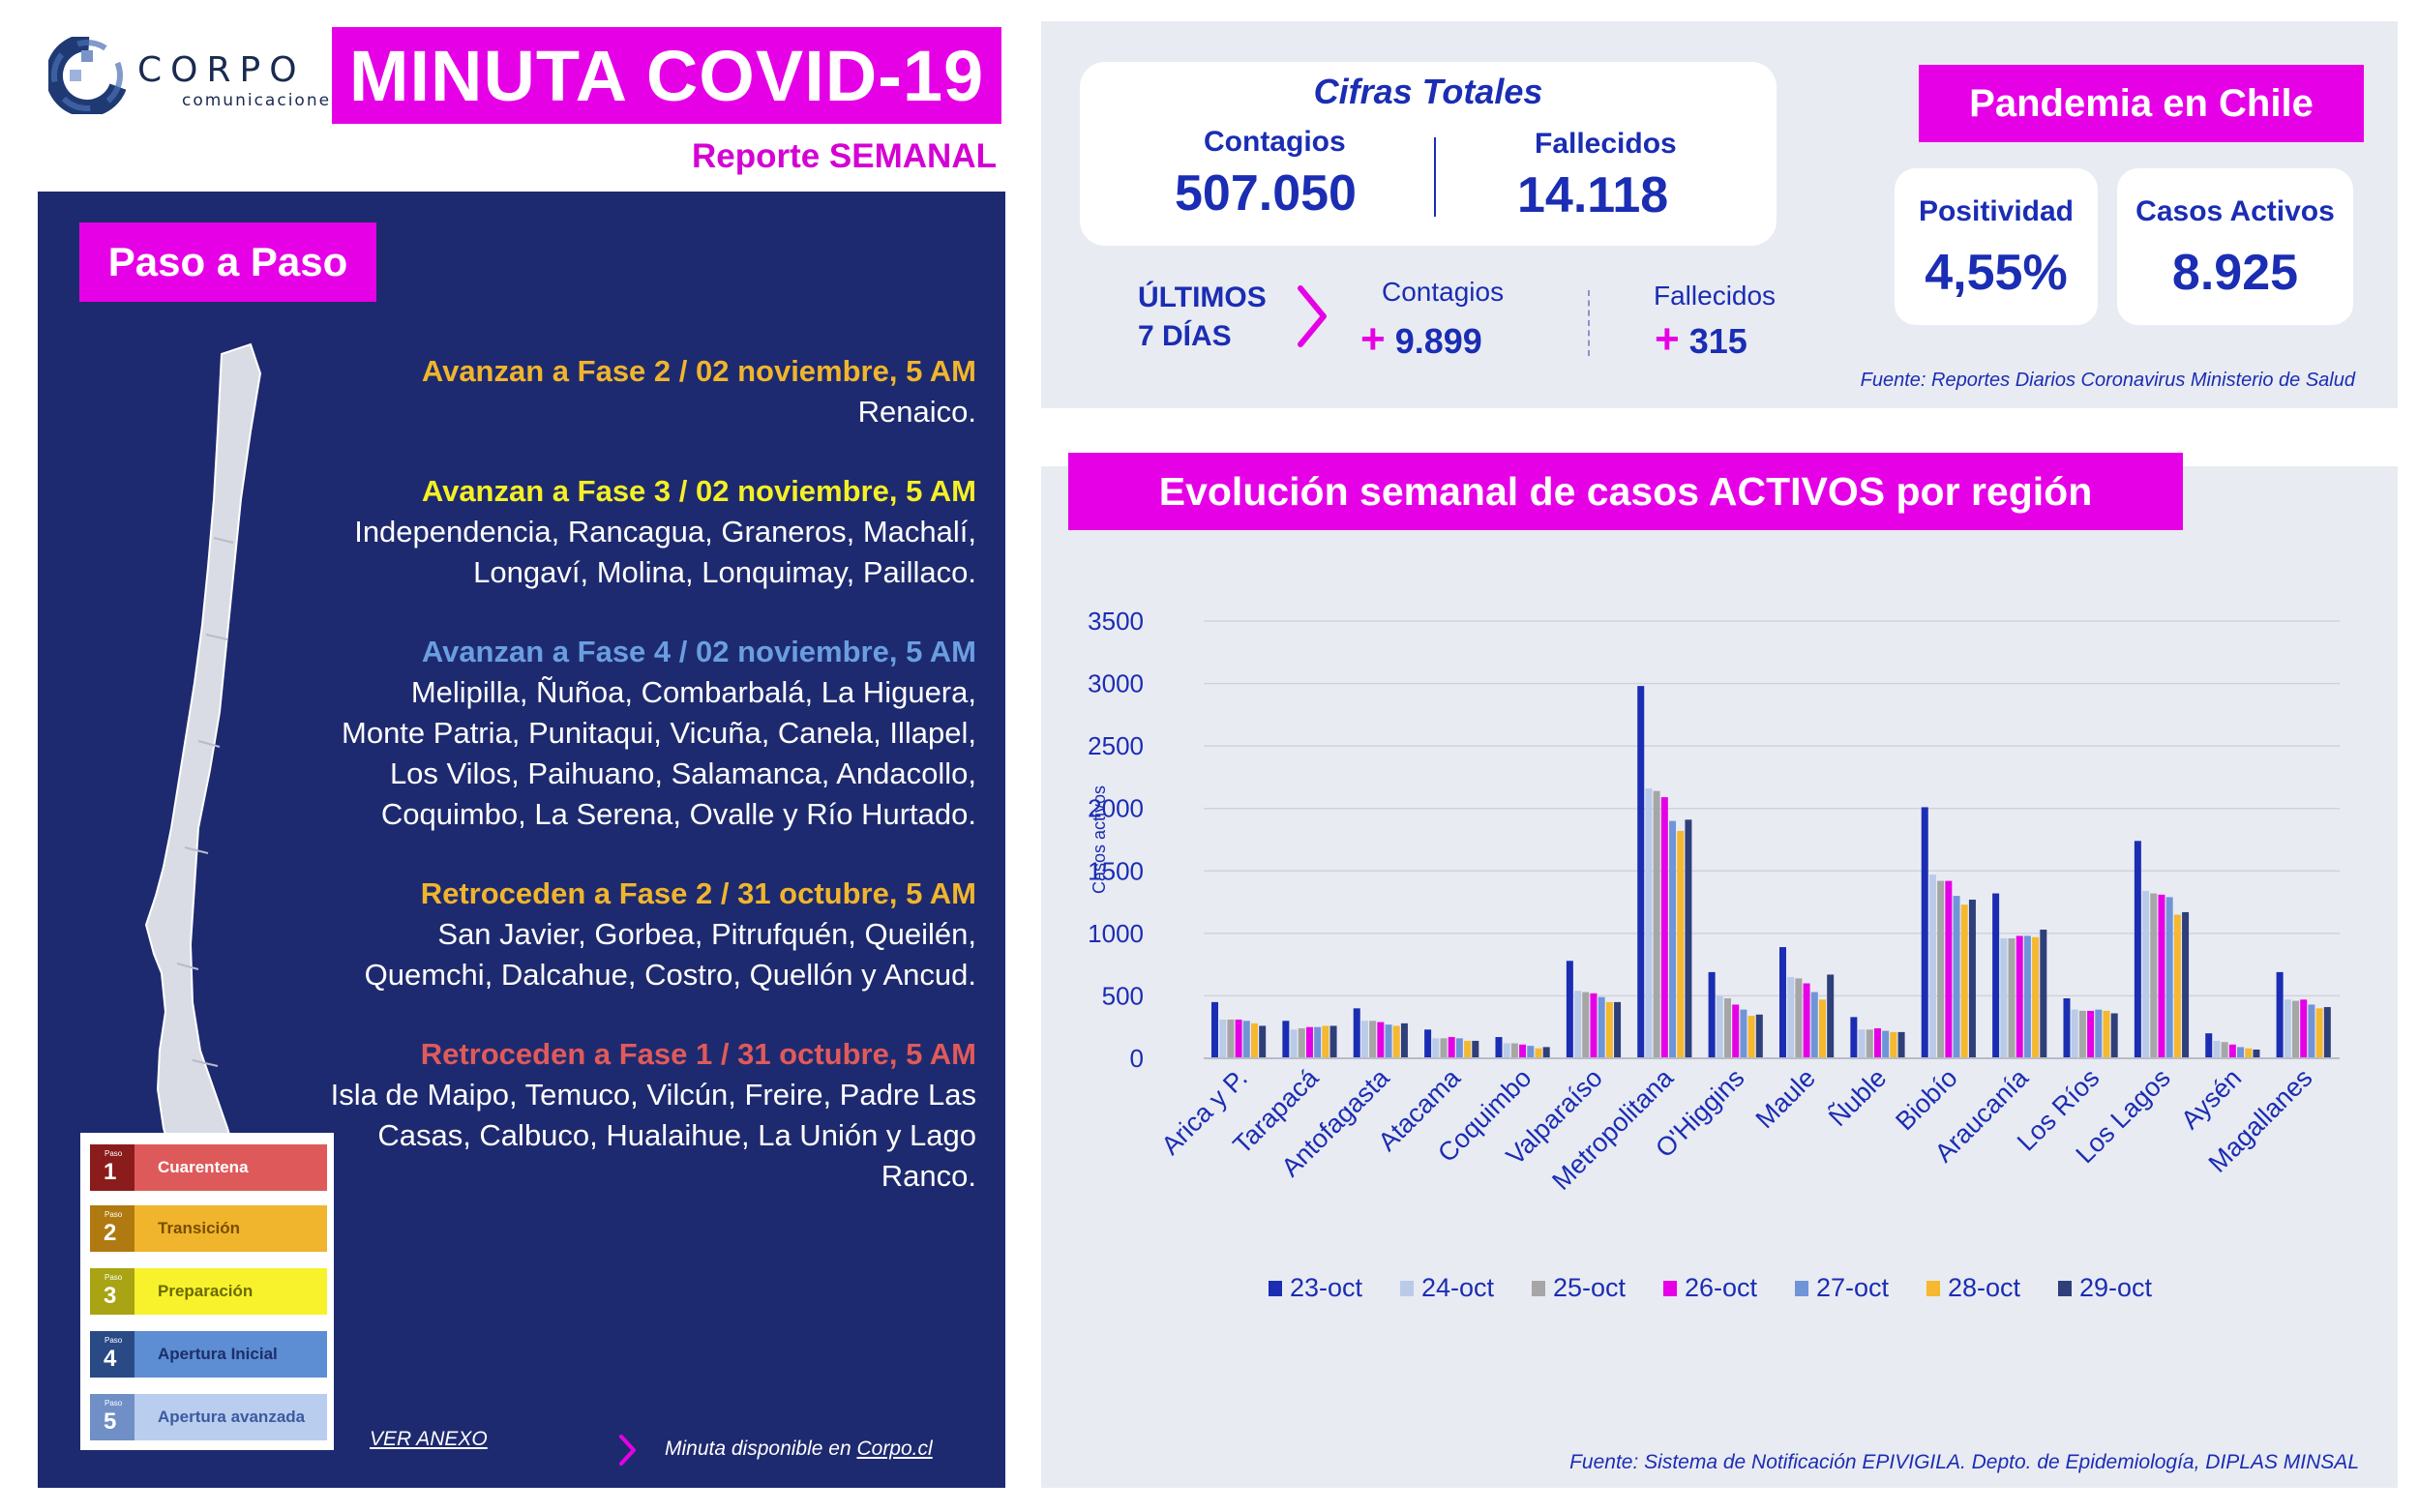 Image resolution: width=2419 pixels, height=1512 pixels. Describe the element at coordinates (1116, 745) in the screenshot. I see `y-tick-label: 2500` at that location.